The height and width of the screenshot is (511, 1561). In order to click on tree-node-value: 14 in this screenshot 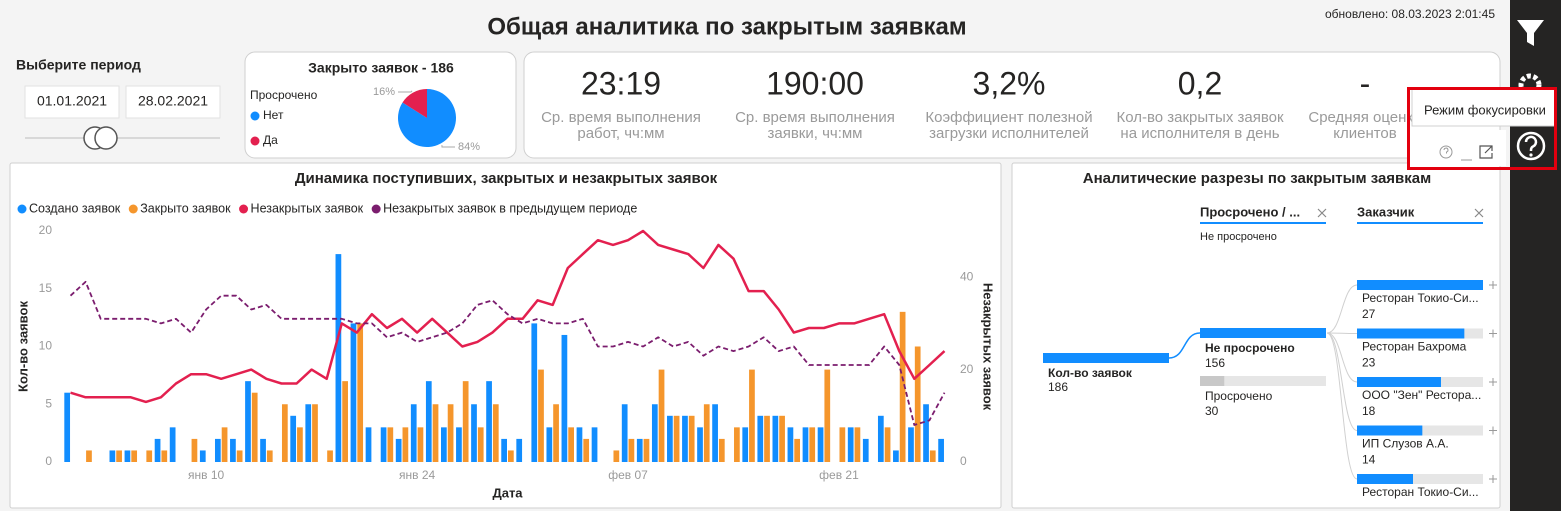, I will do `click(1369, 460)`.